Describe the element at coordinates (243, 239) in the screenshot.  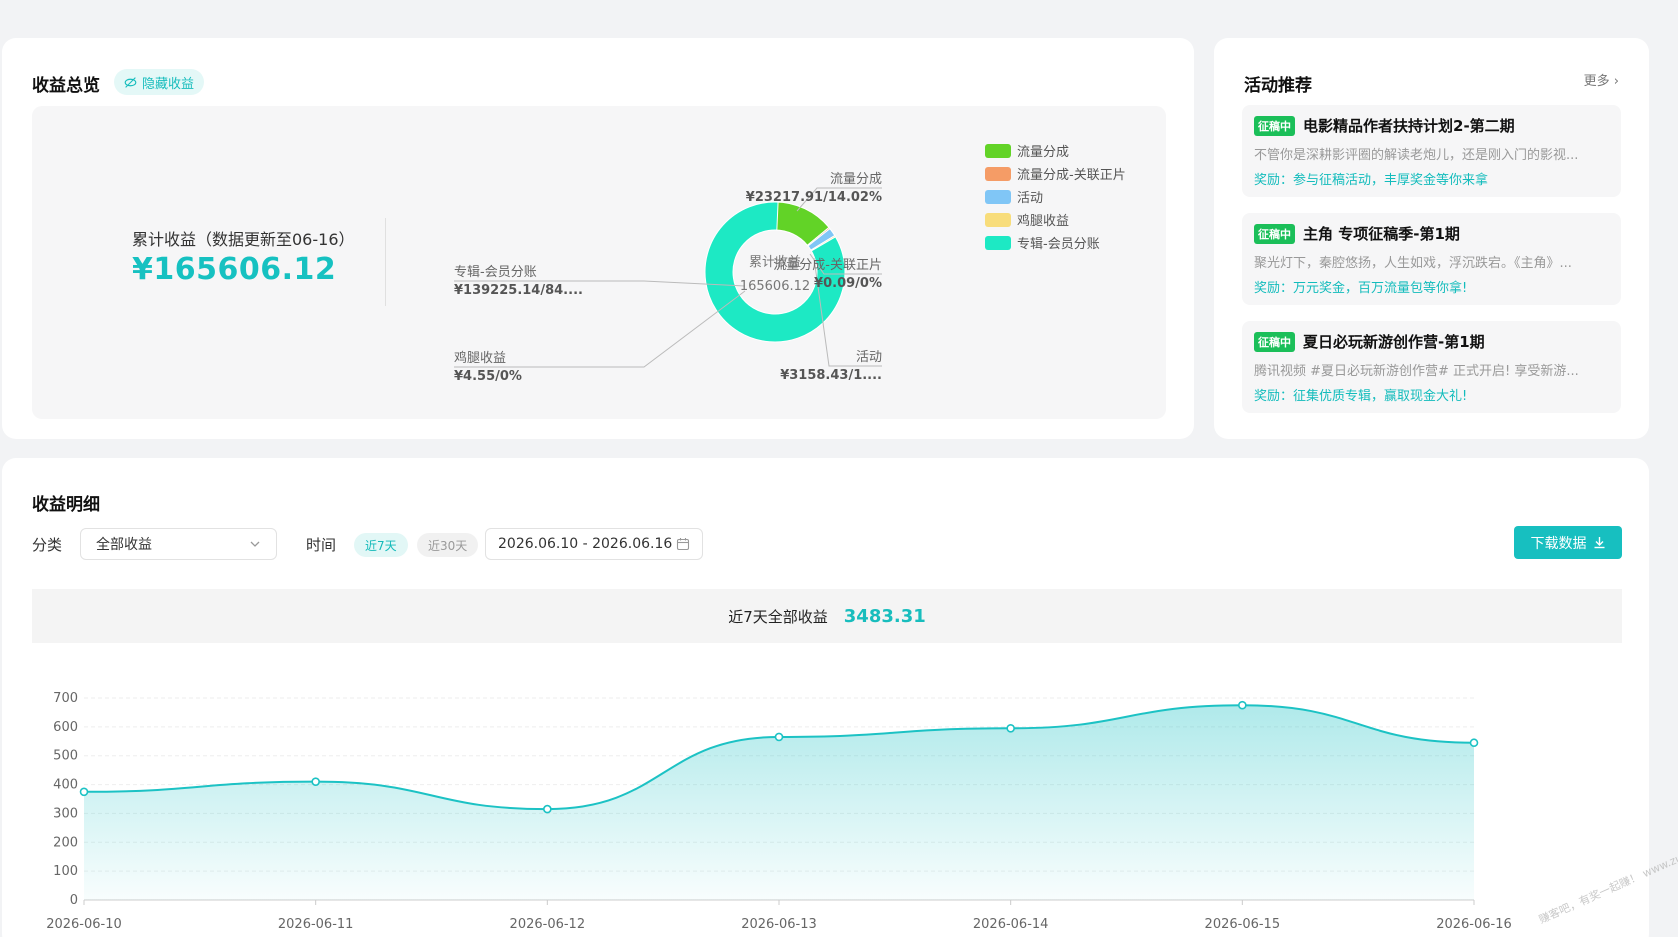
I see `total-earnings-label: 累计收益（数据更新至06-16）` at that location.